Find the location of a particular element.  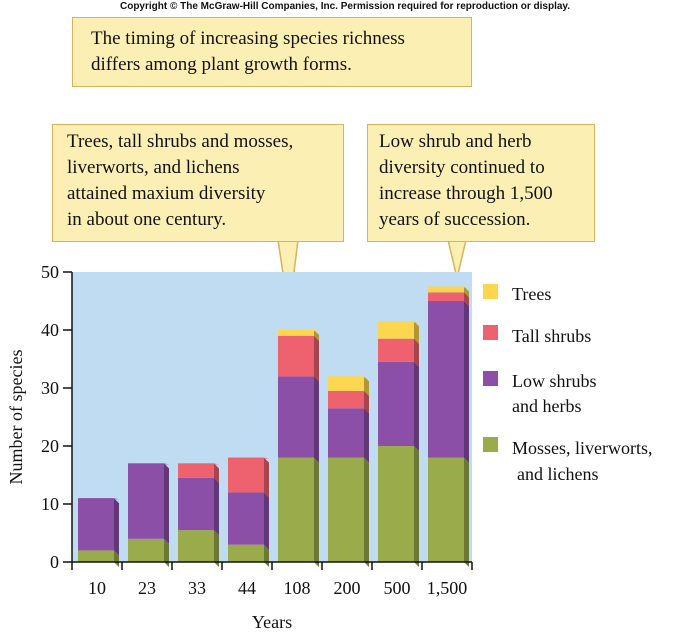

y-tick-label: 20 is located at coordinates (50, 446).